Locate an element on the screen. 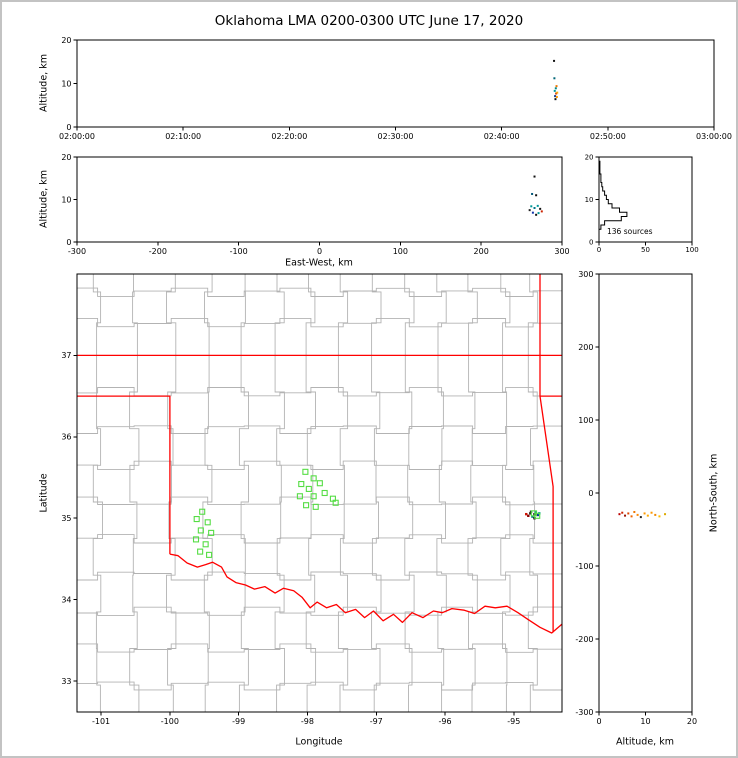  figure-title: Oklahoma LMA 0200-0300 UTC June 17, 2020 is located at coordinates (369, 21).